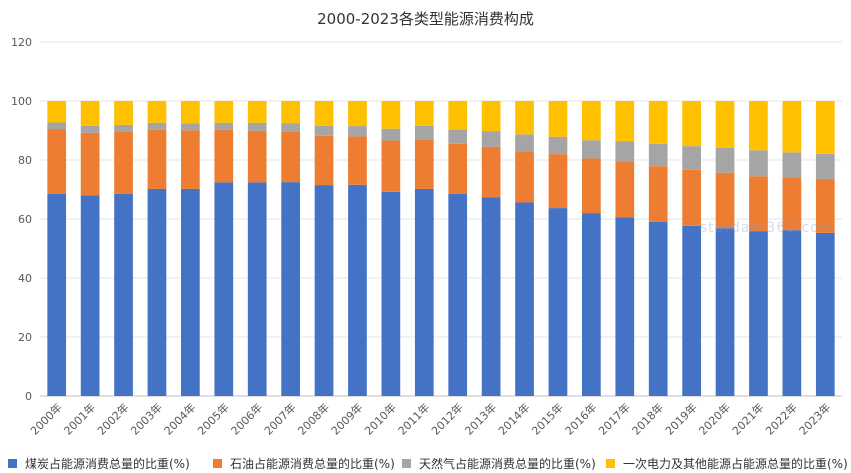 This screenshot has height=473, width=851. Describe the element at coordinates (499, 463) in the screenshot. I see `legend-item-gas: 天然气占能源消费总量的比重(%)` at that location.